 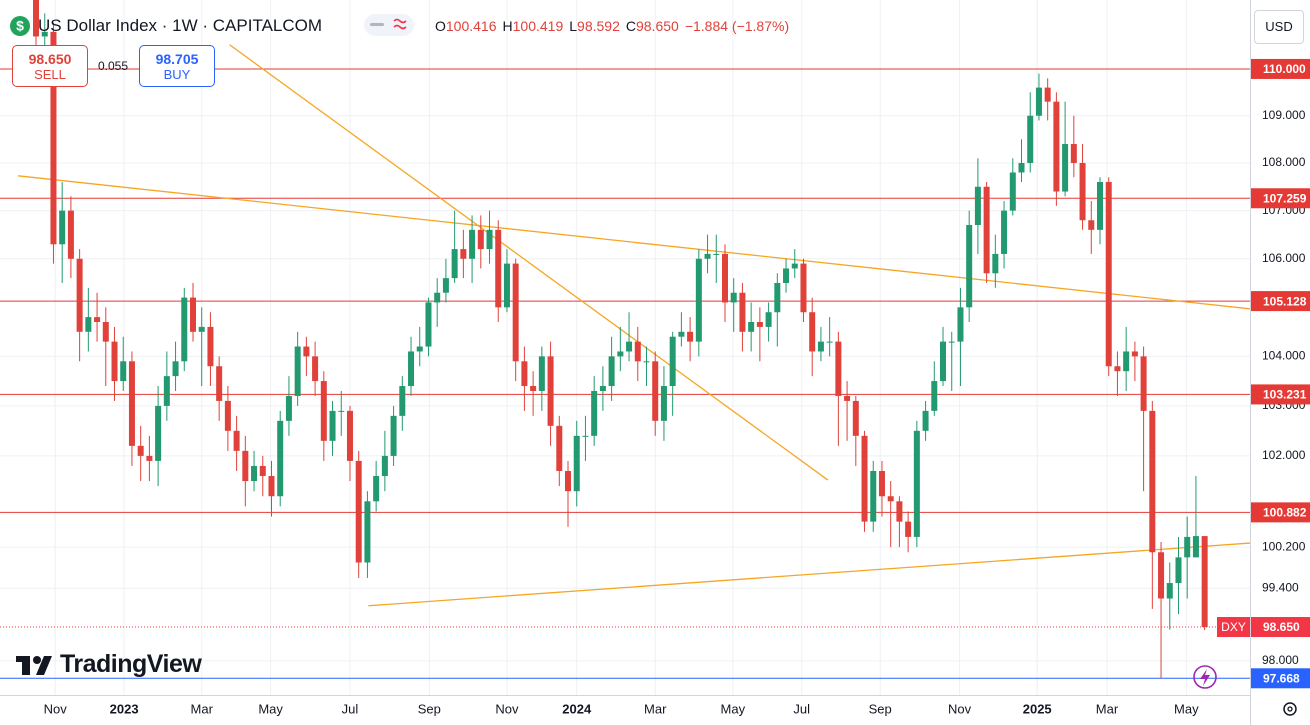 I want to click on y-tick-label: 109.000, so click(x=1284, y=115).